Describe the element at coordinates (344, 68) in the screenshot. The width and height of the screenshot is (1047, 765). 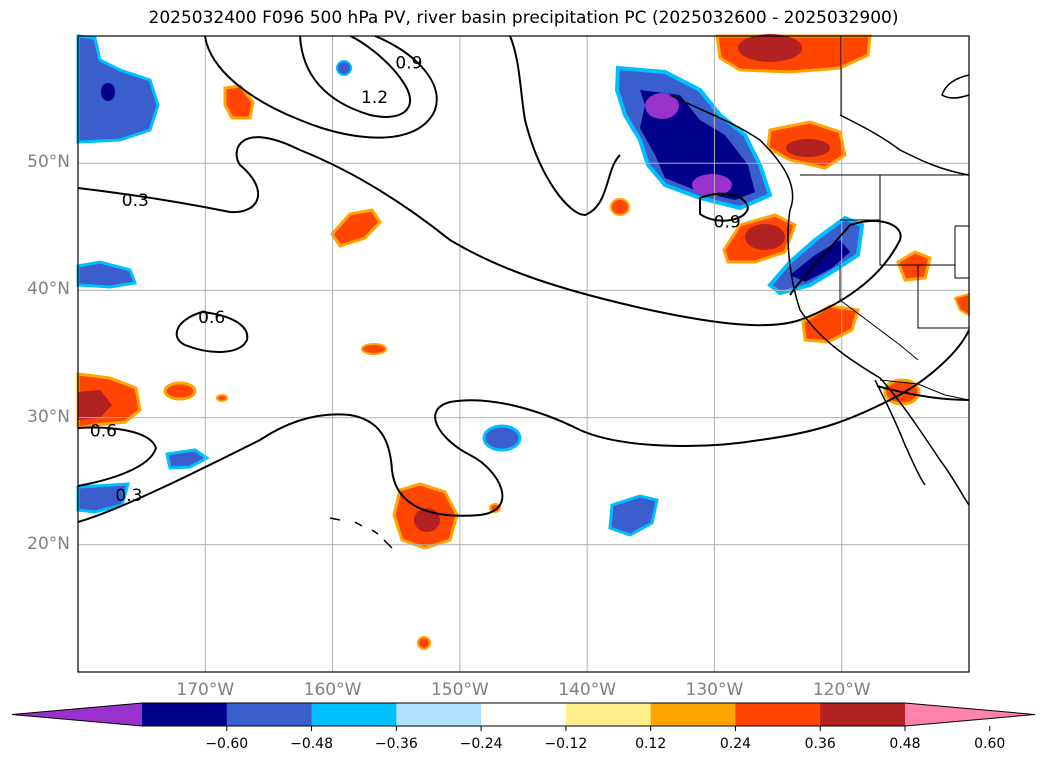
I see `neg-region-alaska` at that location.